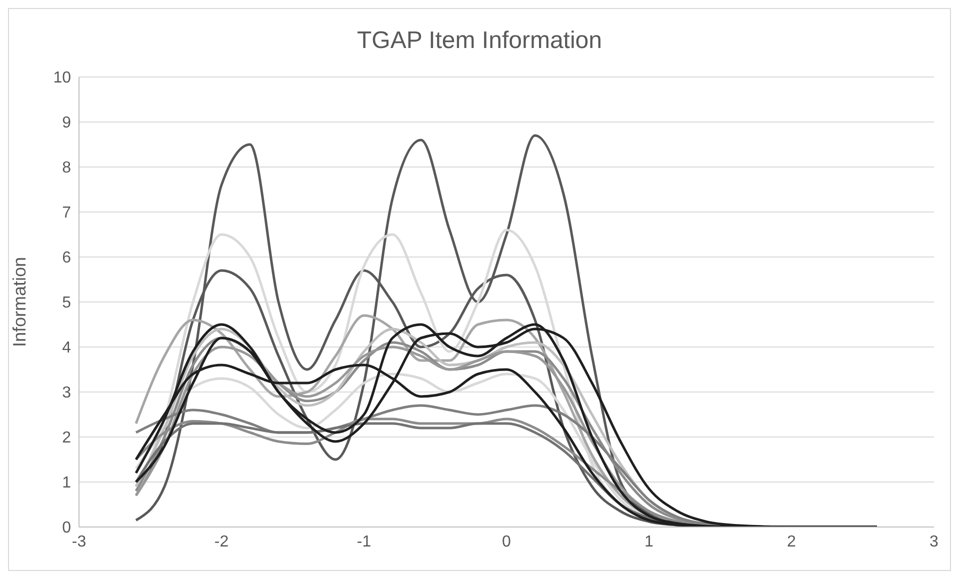 Image resolution: width=959 pixels, height=579 pixels. Describe the element at coordinates (479, 41) in the screenshot. I see `chart-title: TGAP Item Information` at that location.